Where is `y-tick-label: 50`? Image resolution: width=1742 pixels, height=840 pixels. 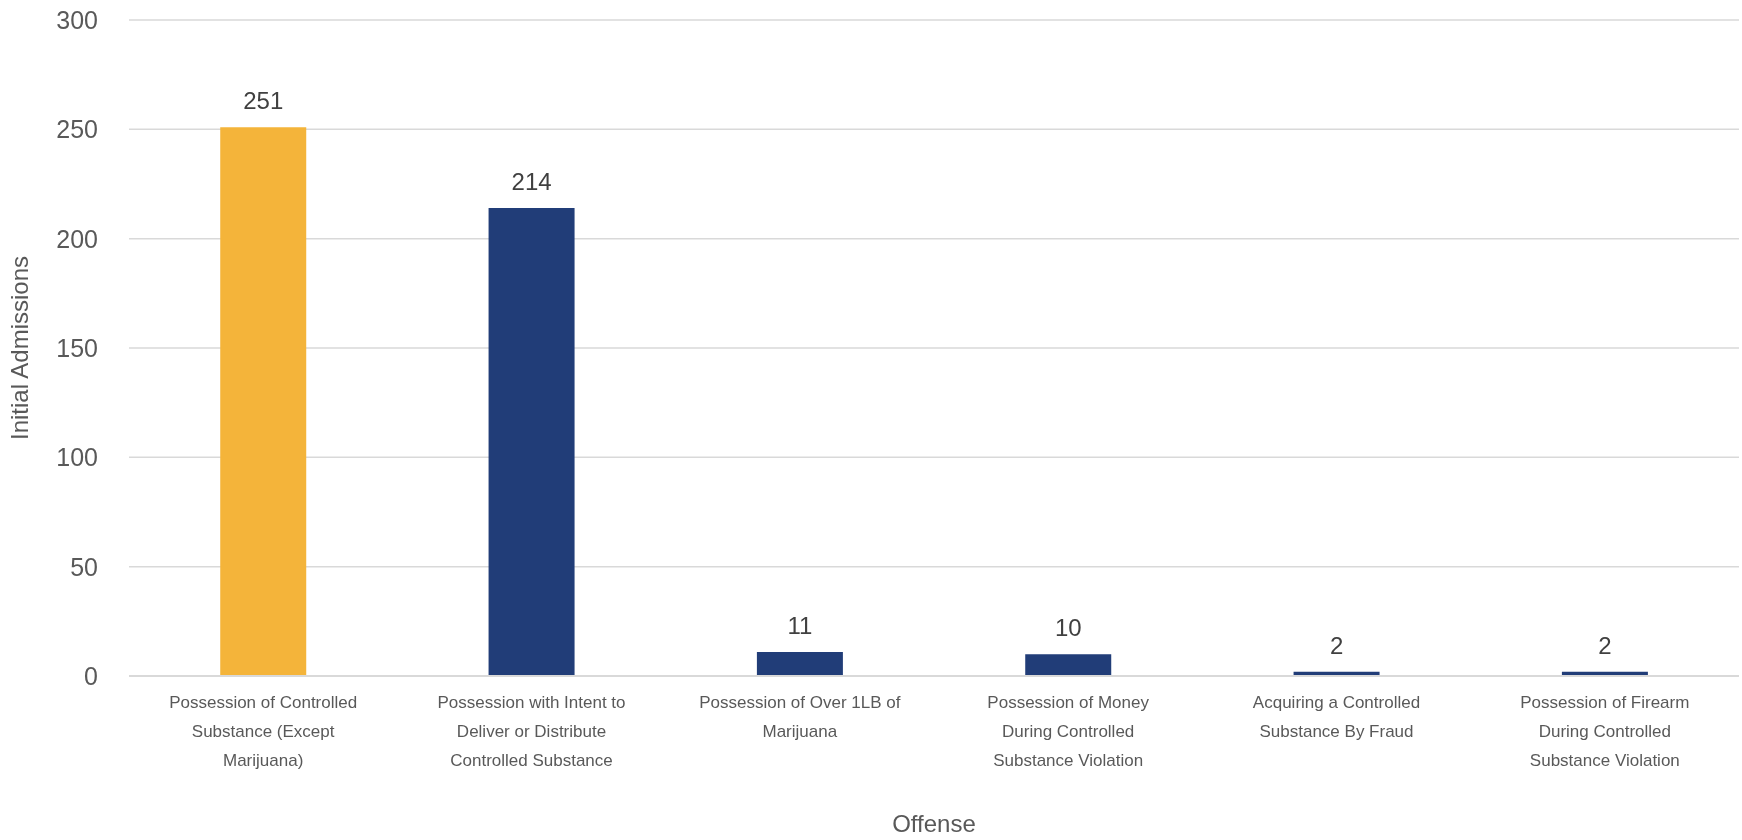 y-tick-label: 50 is located at coordinates (84, 566).